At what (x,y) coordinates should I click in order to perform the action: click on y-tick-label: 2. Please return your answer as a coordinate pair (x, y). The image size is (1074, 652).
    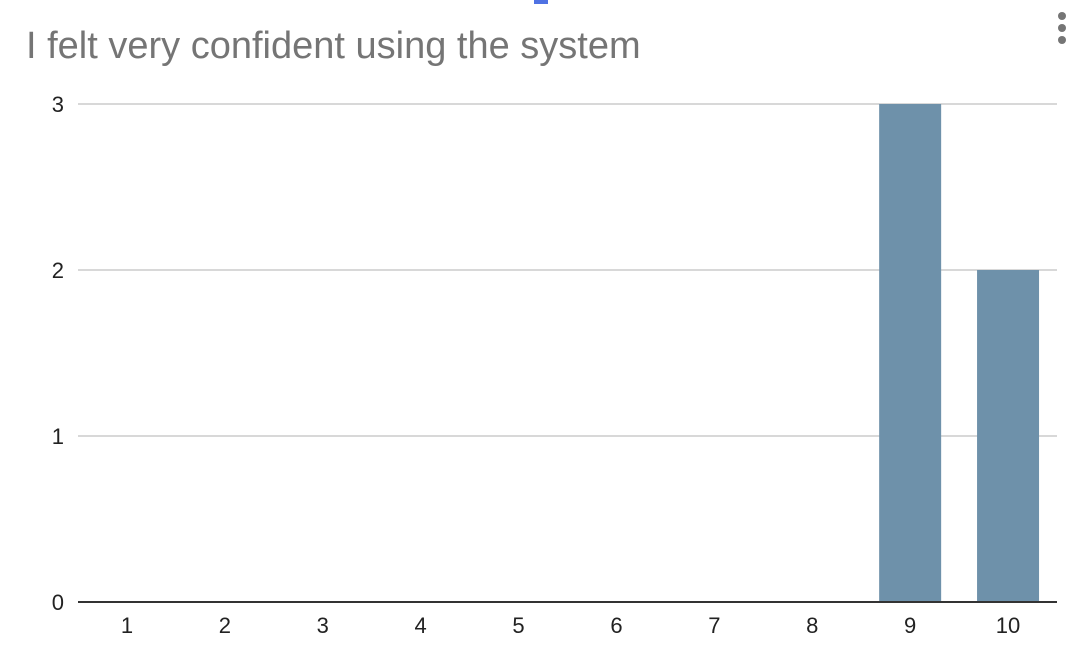
    Looking at the image, I should click on (58, 270).